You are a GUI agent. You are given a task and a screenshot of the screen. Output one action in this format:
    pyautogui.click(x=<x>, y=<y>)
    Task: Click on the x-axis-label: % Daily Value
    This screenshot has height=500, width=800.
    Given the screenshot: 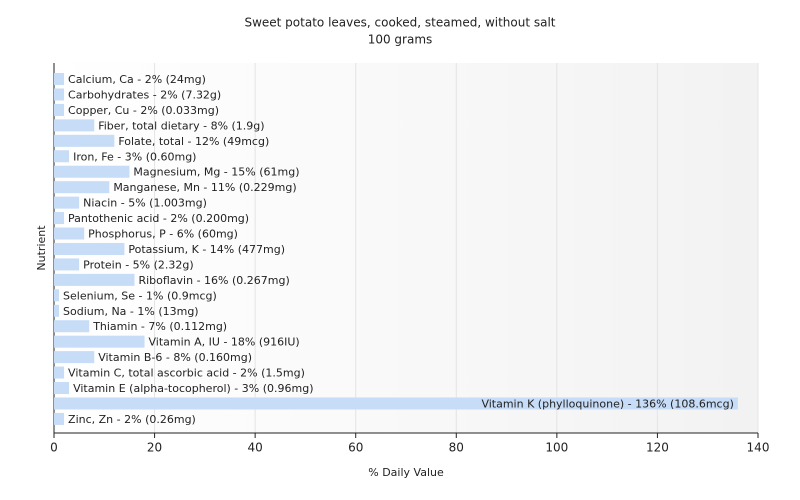 What is the action you would take?
    pyautogui.click(x=406, y=472)
    